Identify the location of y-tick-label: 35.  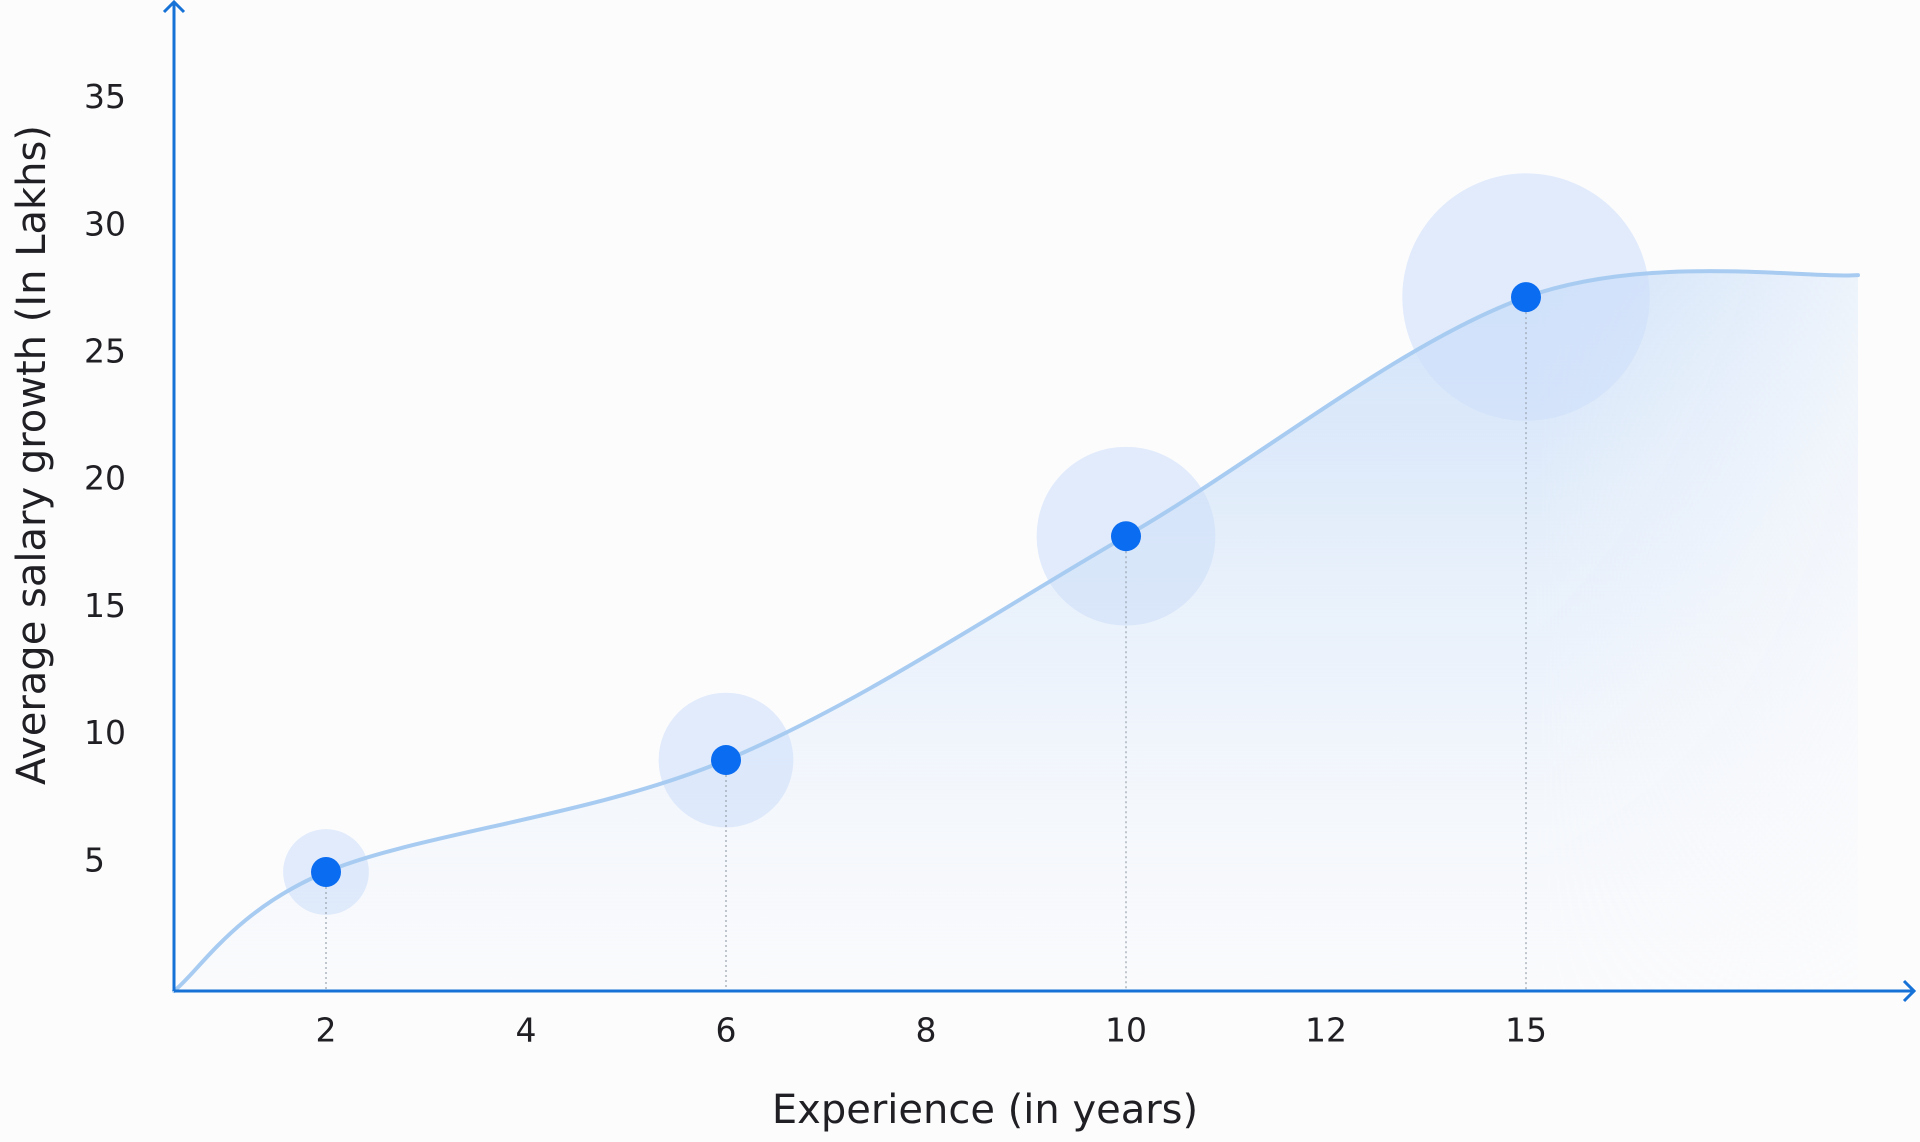
(105, 96).